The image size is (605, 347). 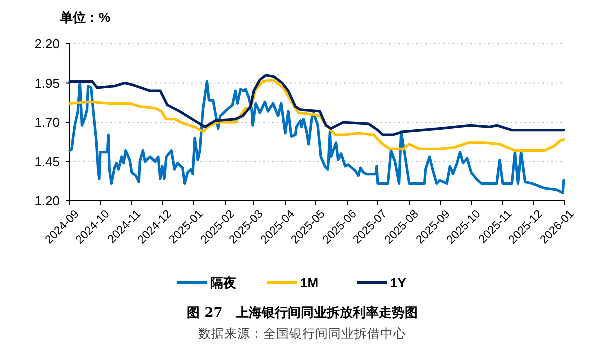 I want to click on y-tick-label: 1.20, so click(x=47, y=201).